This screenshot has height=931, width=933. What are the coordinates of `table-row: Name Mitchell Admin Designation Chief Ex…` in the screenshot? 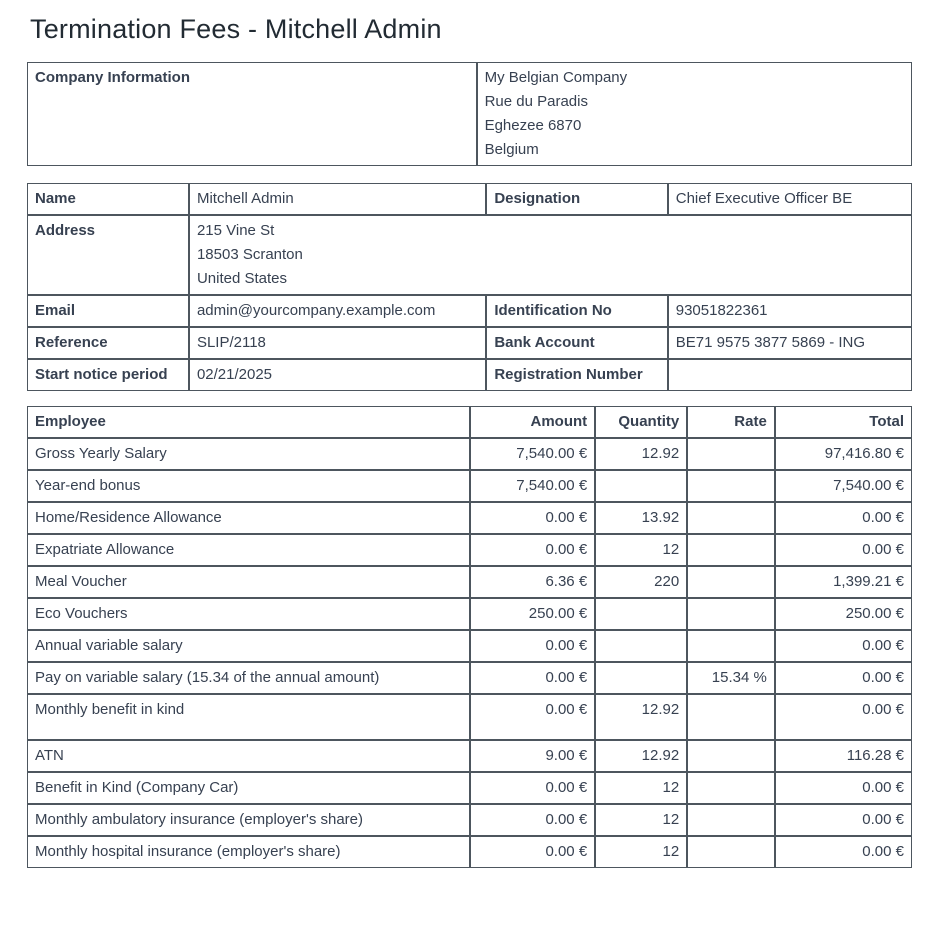 It's located at (469, 199).